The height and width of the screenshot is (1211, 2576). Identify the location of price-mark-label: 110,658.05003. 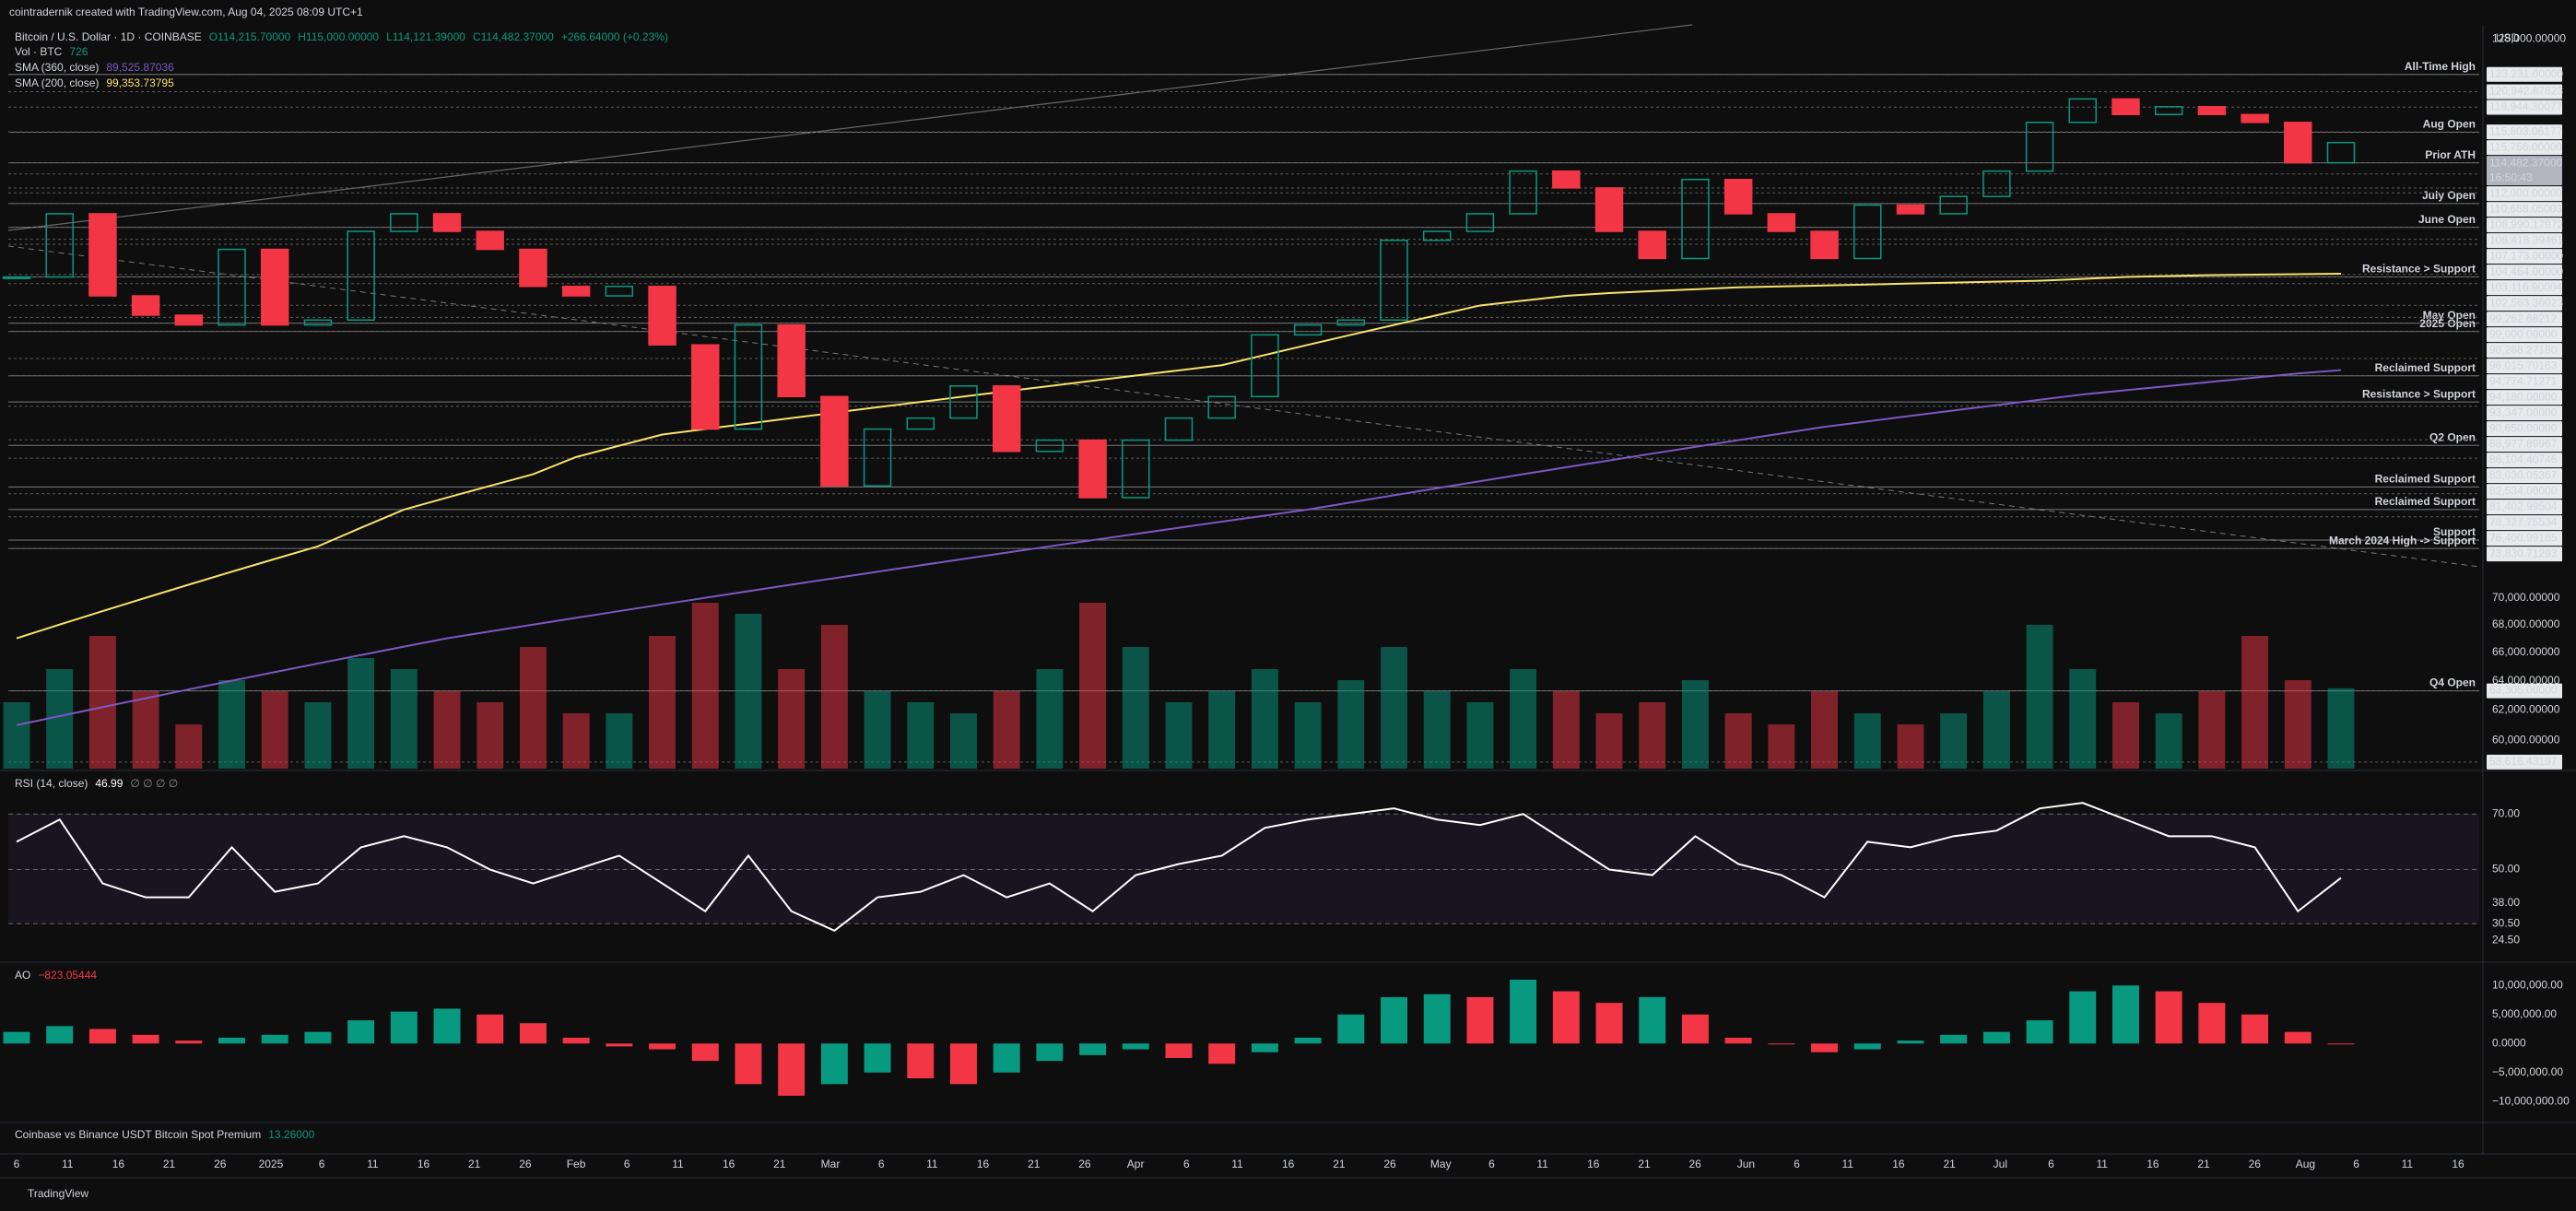
(2526, 209).